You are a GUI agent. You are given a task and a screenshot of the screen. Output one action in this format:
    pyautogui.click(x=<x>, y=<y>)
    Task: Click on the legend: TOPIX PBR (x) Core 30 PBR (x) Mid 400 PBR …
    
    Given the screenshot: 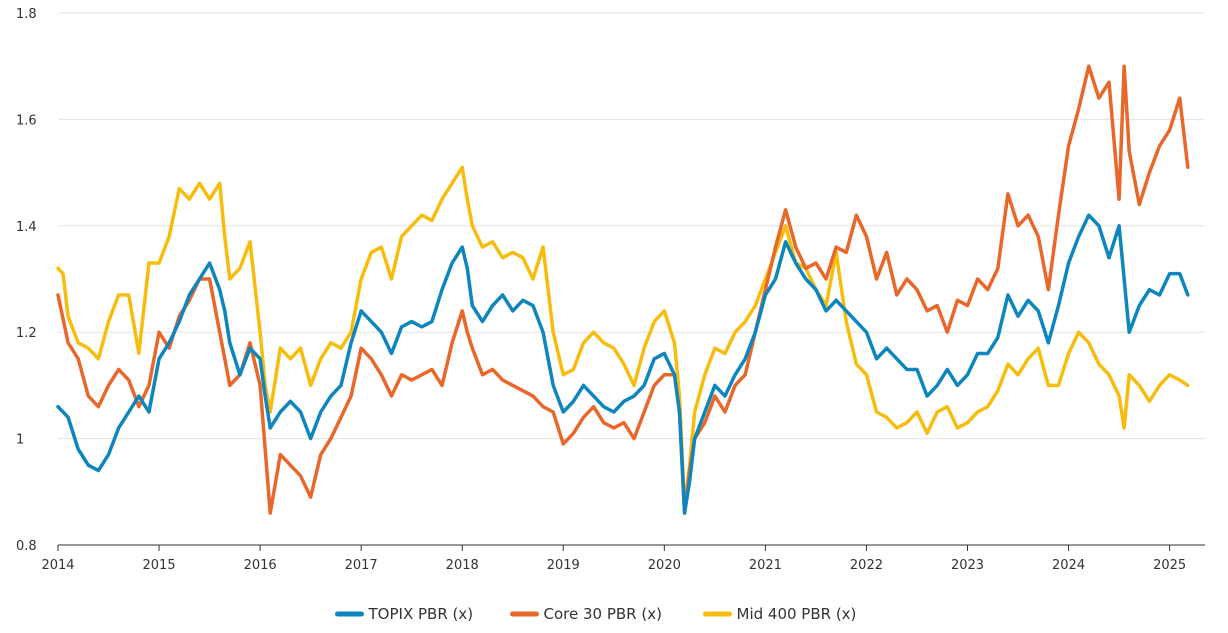 What is the action you would take?
    pyautogui.click(x=596, y=614)
    